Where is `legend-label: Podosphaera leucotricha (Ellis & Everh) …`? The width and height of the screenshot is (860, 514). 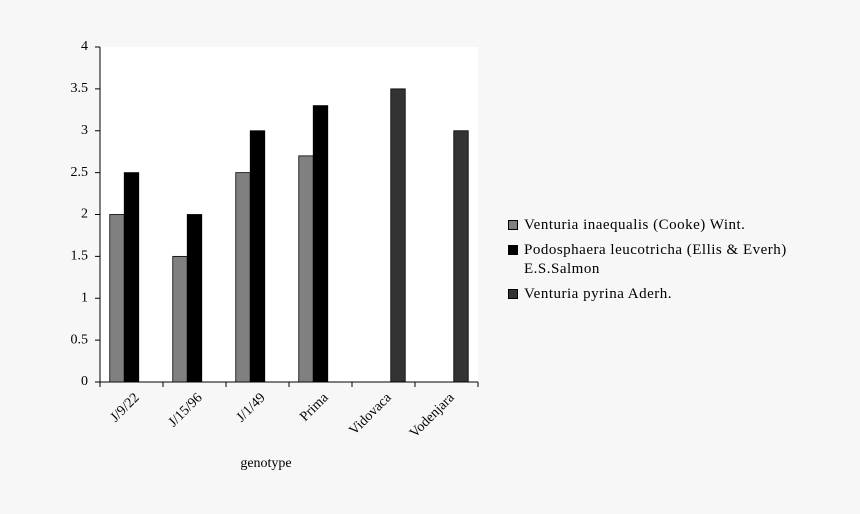 legend-label: Podosphaera leucotricha (Ellis & Everh) … is located at coordinates (655, 259).